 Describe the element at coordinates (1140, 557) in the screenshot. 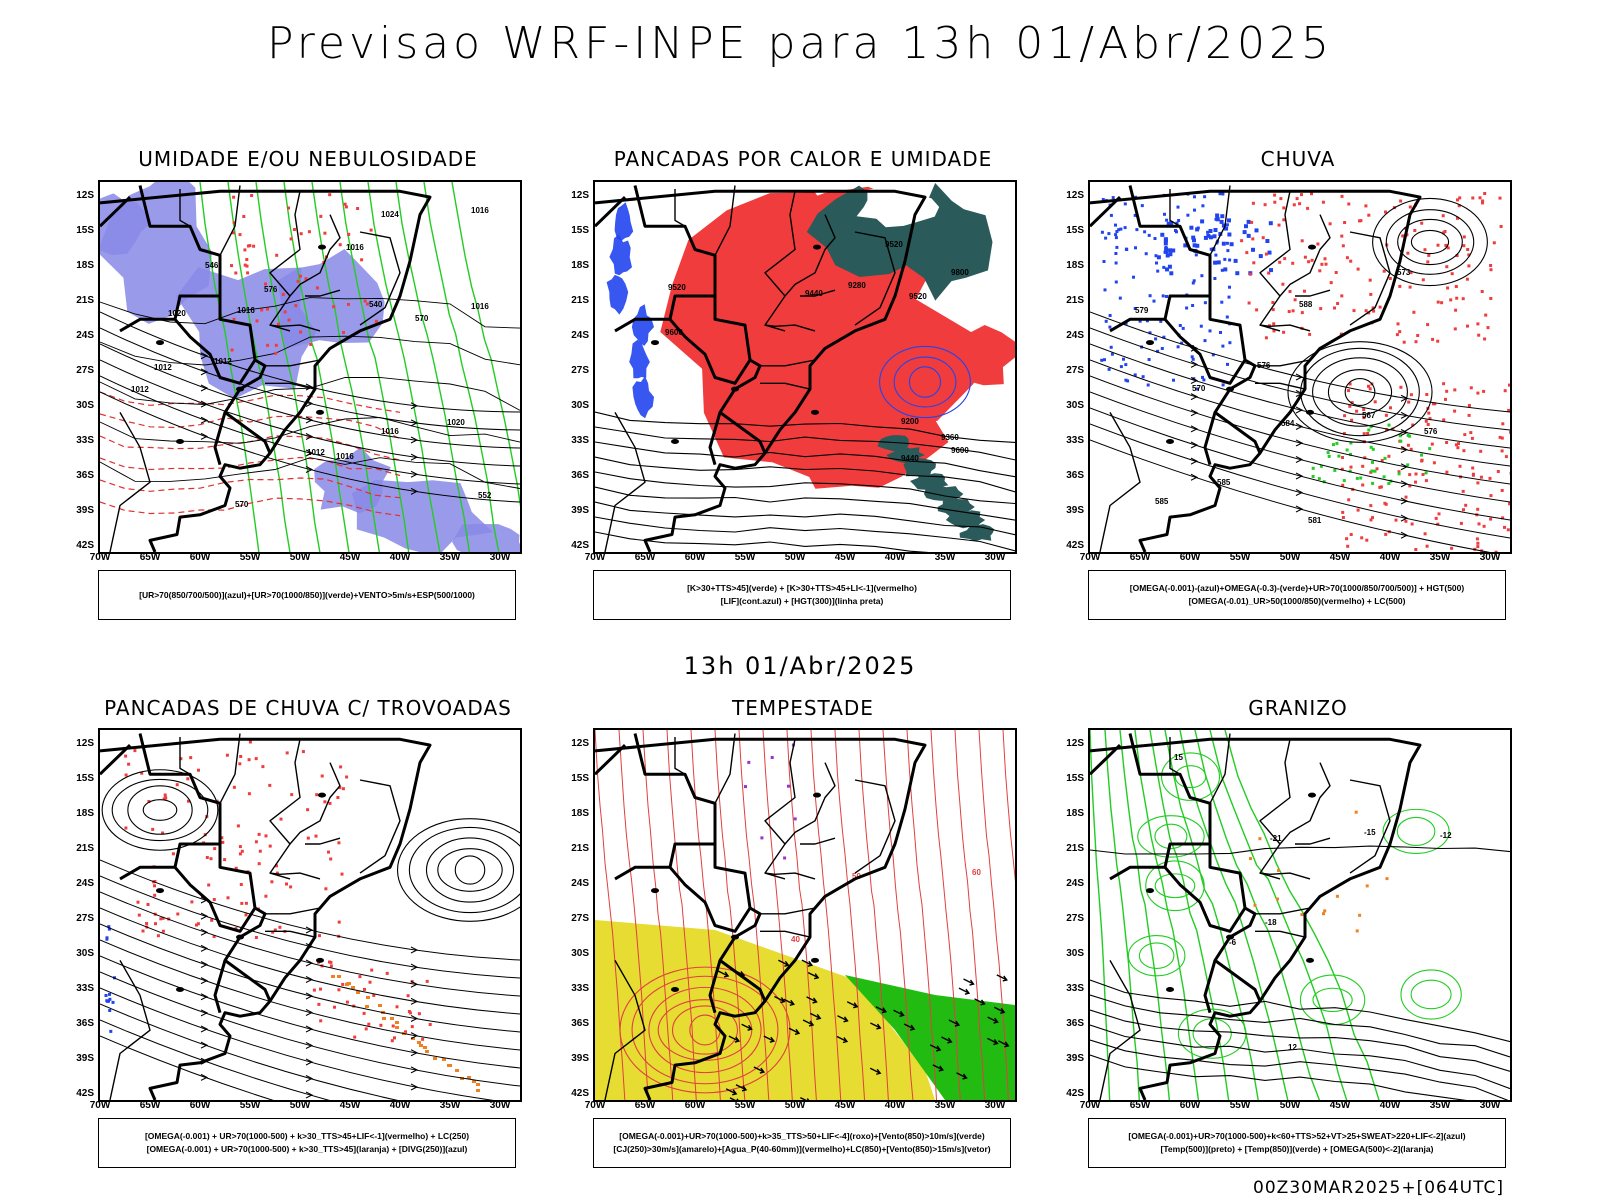

I see `longitude-label: 65W` at that location.